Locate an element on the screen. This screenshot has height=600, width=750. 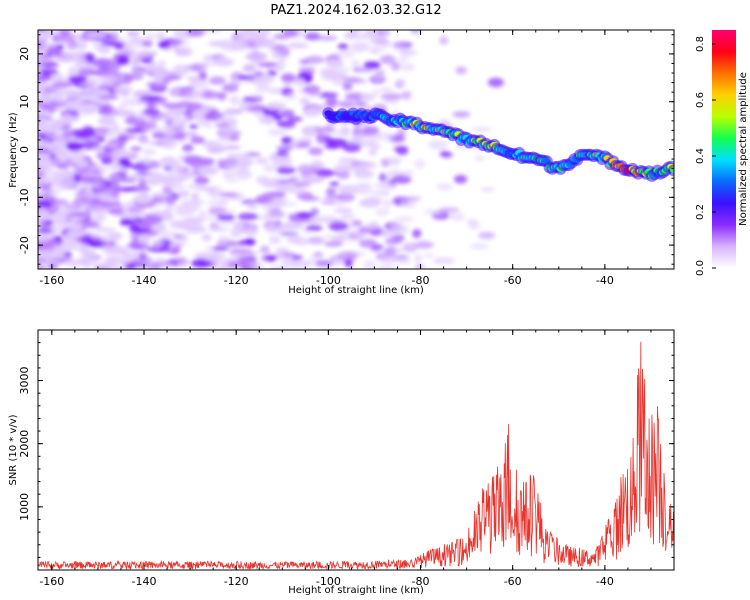
spectrogram-y-label: Frequency (Hz) is located at coordinates (13, 150).